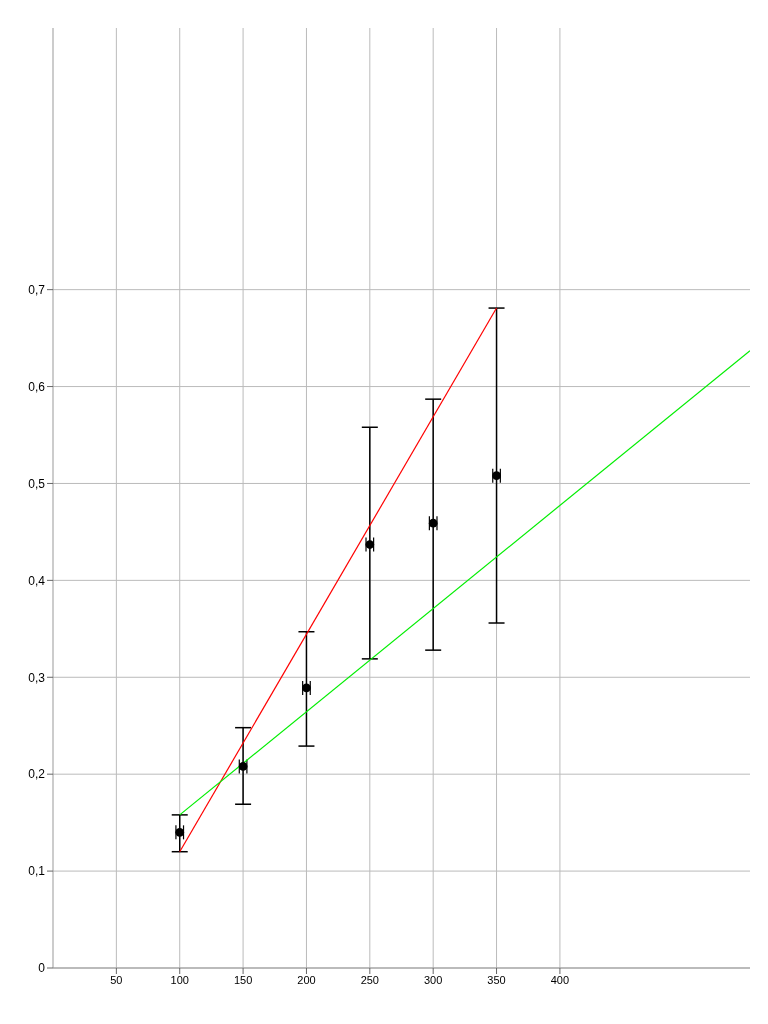 The width and height of the screenshot is (768, 1024). What do you see at coordinates (369, 979) in the screenshot?
I see `x-tick-label: 250` at bounding box center [369, 979].